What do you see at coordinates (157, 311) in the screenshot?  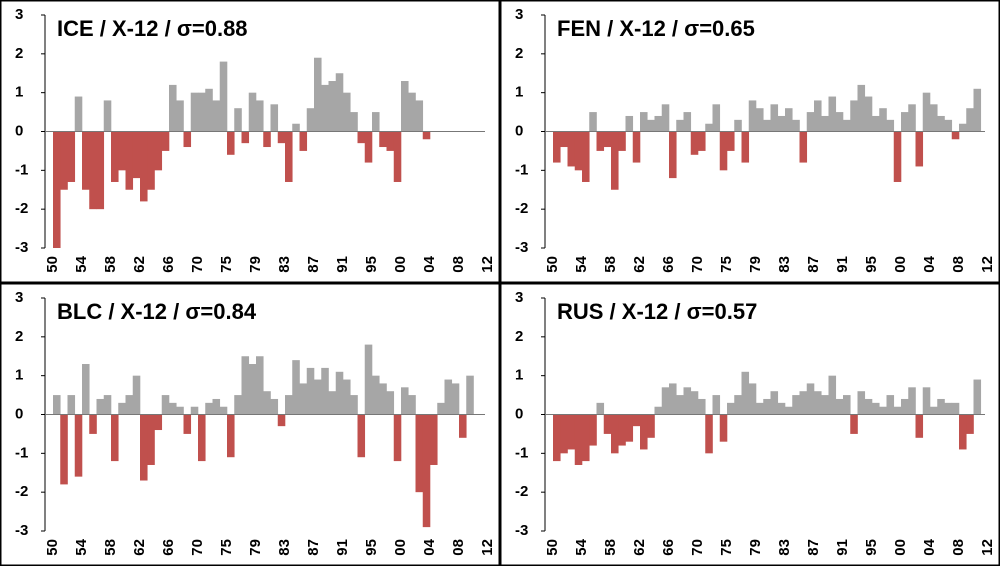 I see `chart-title: BLC / X-12 / σ=0.84` at bounding box center [157, 311].